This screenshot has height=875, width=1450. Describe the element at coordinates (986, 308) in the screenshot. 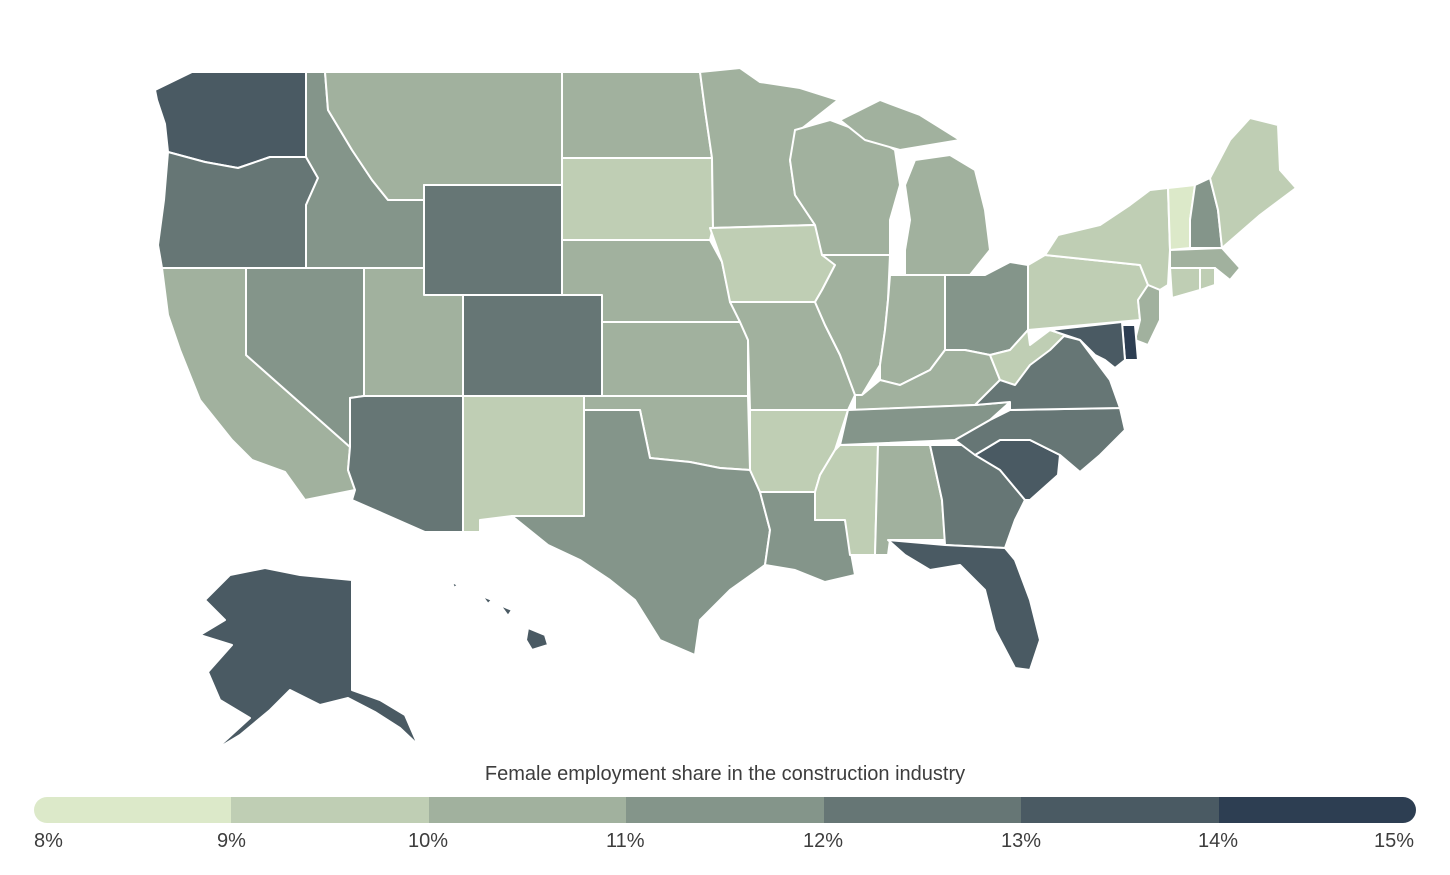

I see `state-ohio` at that location.